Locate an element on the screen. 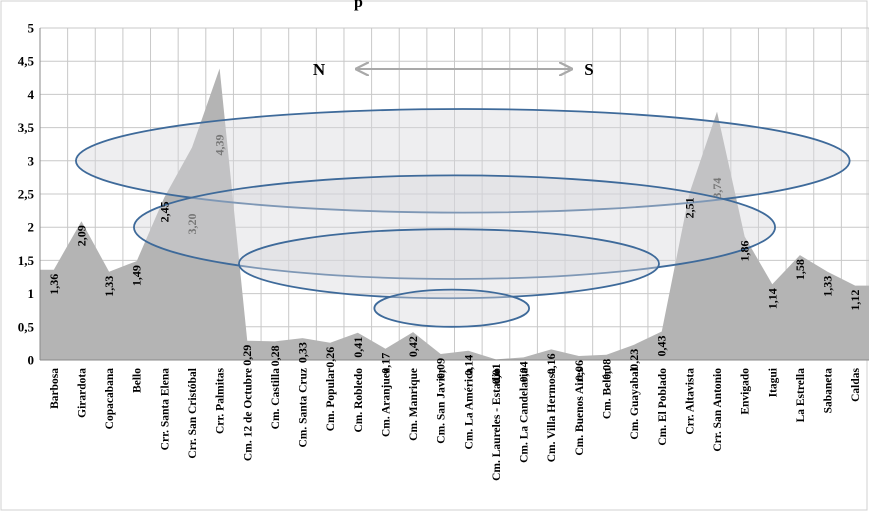 The width and height of the screenshot is (869, 512). x-tick-label: Cm. 12 de Octubre is located at coordinates (248, 414).